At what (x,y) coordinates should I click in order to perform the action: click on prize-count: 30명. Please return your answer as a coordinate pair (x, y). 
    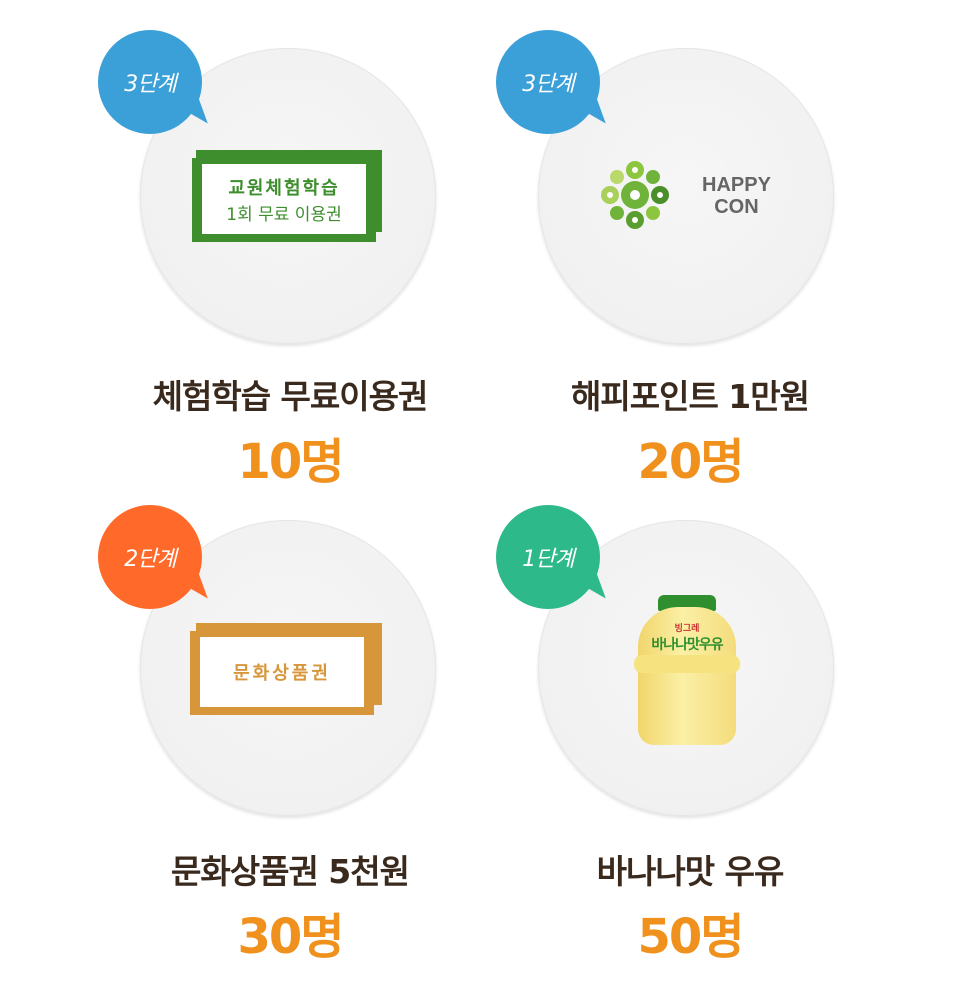
    Looking at the image, I should click on (291, 937).